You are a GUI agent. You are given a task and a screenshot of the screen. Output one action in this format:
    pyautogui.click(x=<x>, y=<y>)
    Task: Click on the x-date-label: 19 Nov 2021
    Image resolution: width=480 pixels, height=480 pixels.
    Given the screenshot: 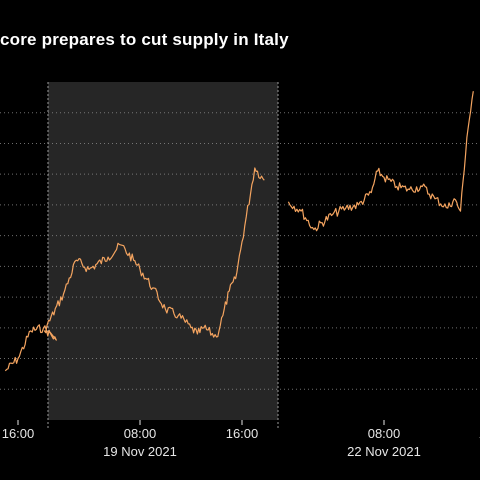 What is the action you would take?
    pyautogui.click(x=140, y=451)
    